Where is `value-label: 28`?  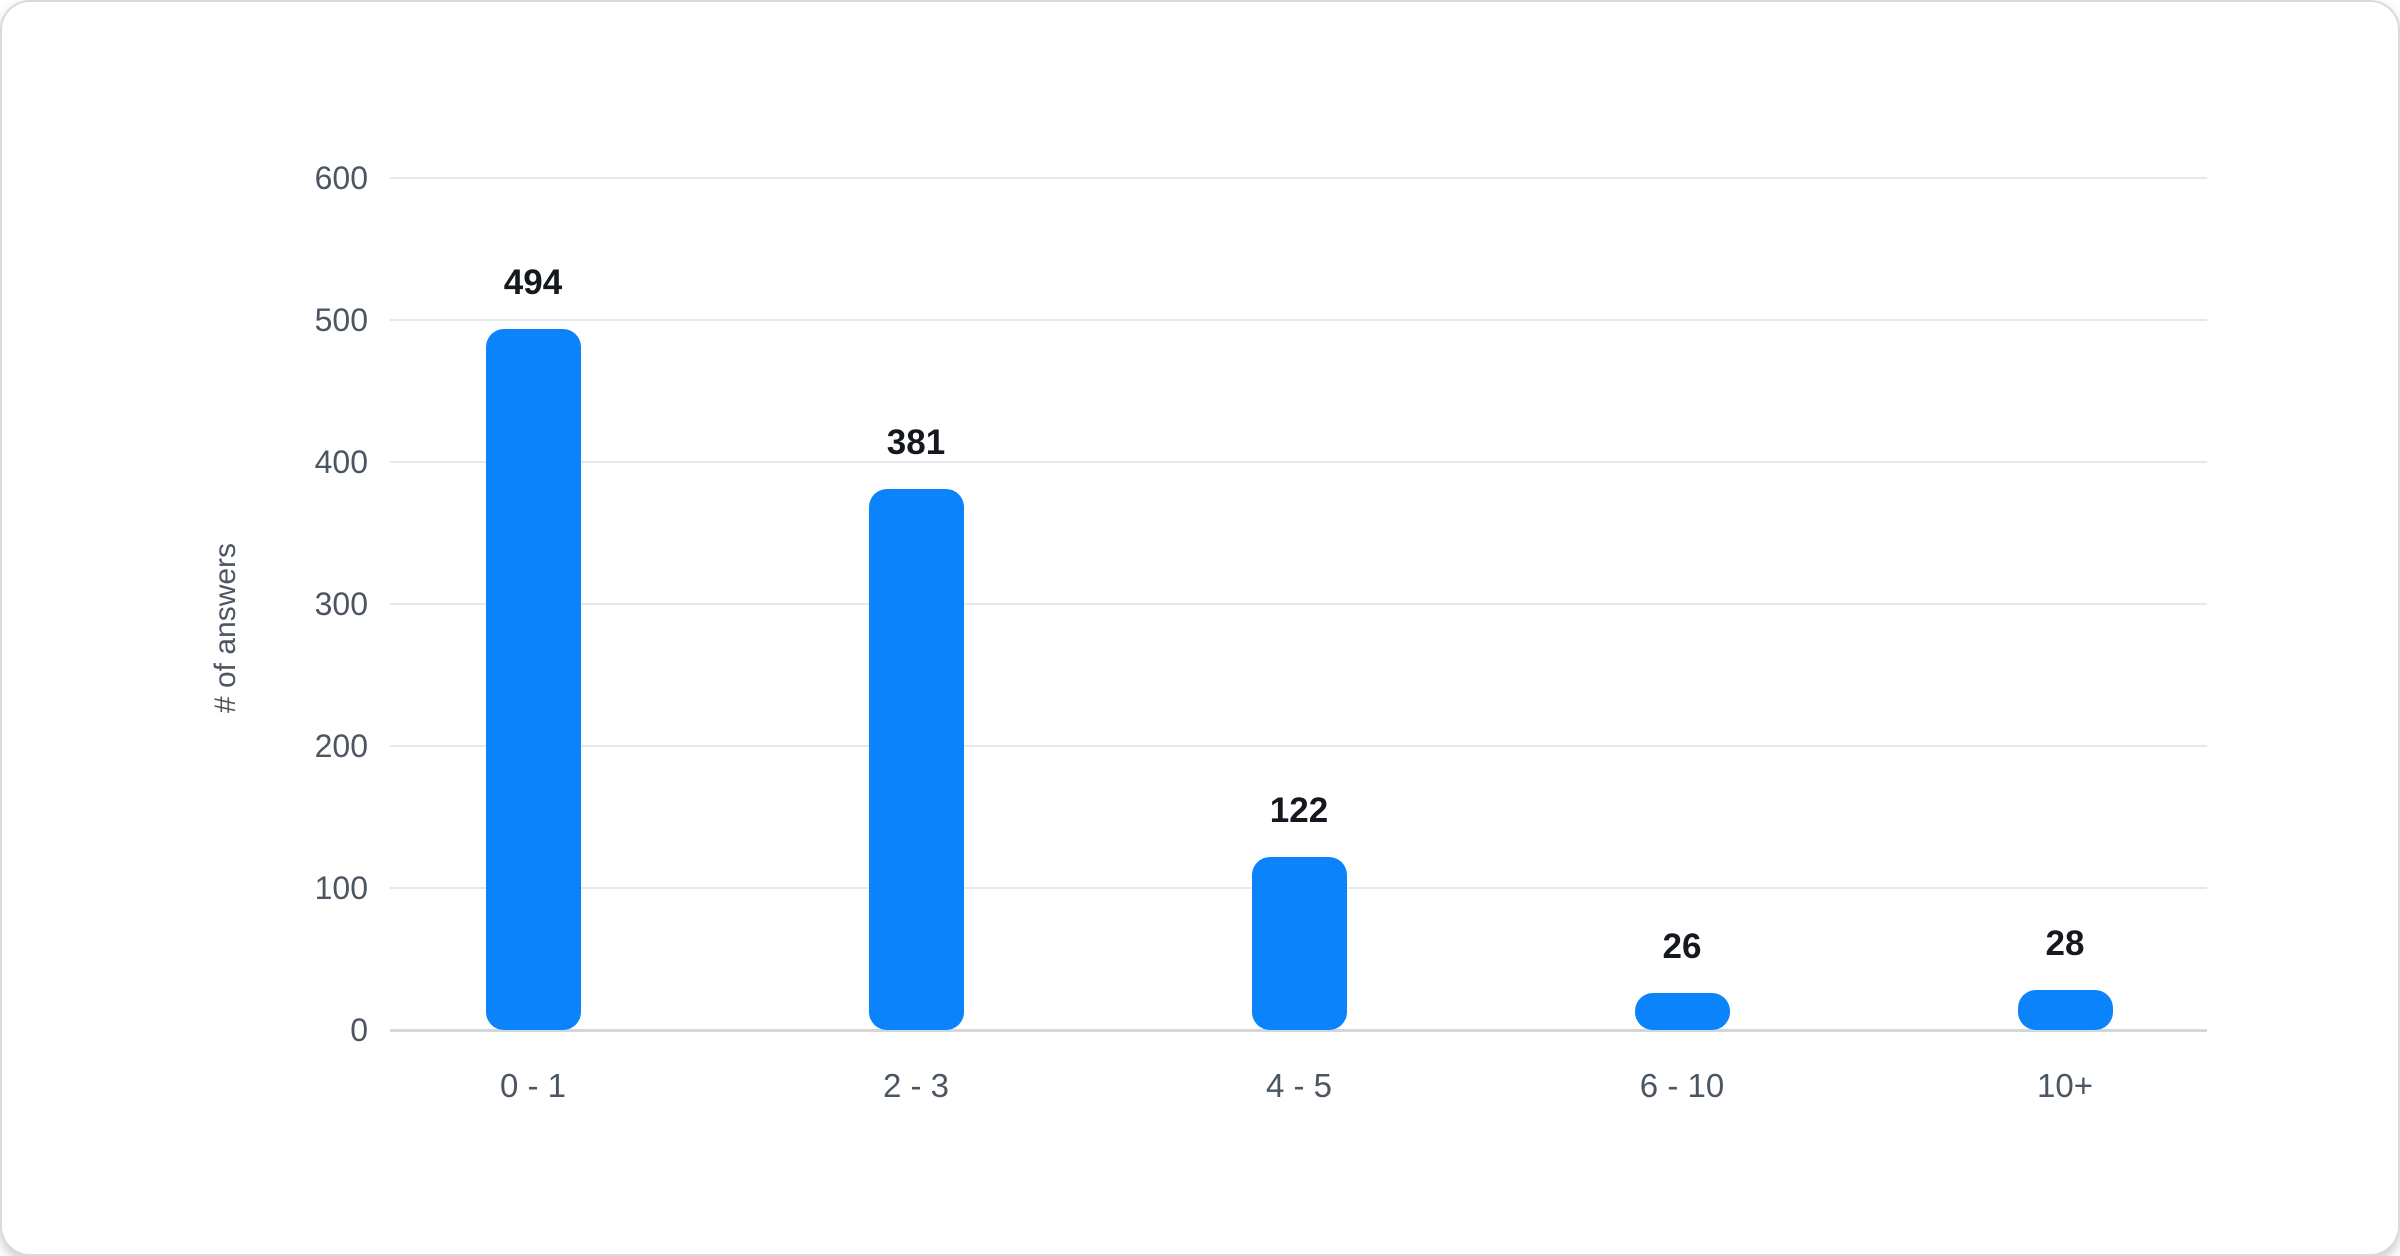
value-label: 28 is located at coordinates (2065, 943).